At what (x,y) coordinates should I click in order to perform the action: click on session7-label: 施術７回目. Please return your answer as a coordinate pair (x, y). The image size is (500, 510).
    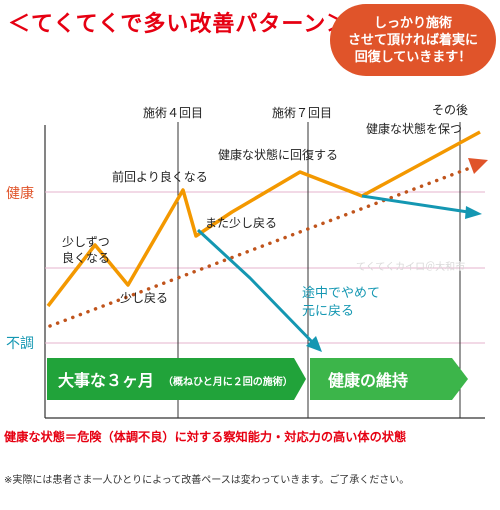
    Looking at the image, I should click on (302, 113).